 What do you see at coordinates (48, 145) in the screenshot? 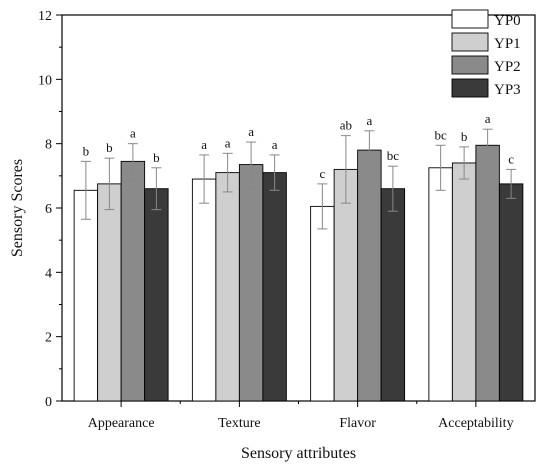
I see `y-tick-label: 8` at bounding box center [48, 145].